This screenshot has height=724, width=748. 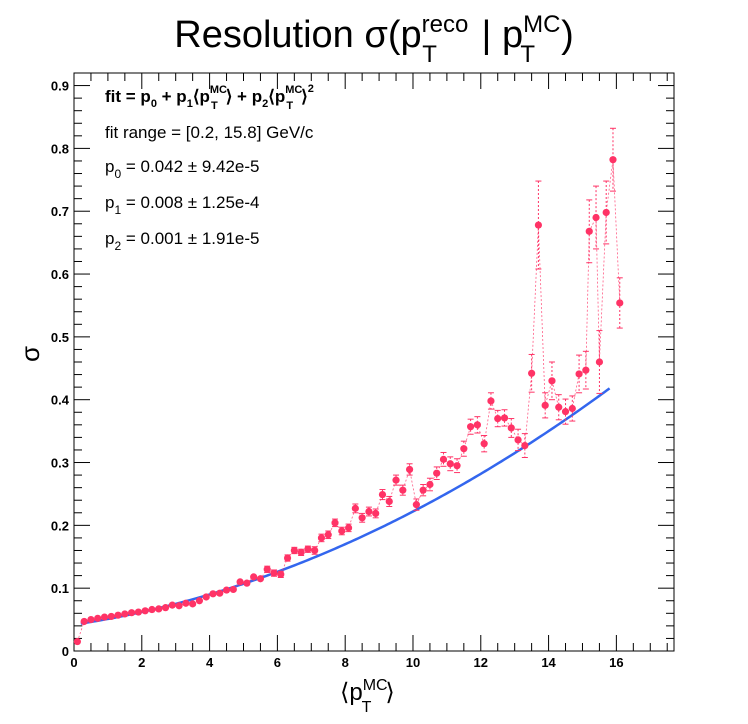 What do you see at coordinates (445, 24) in the screenshot?
I see `title-sup-reco: reco` at bounding box center [445, 24].